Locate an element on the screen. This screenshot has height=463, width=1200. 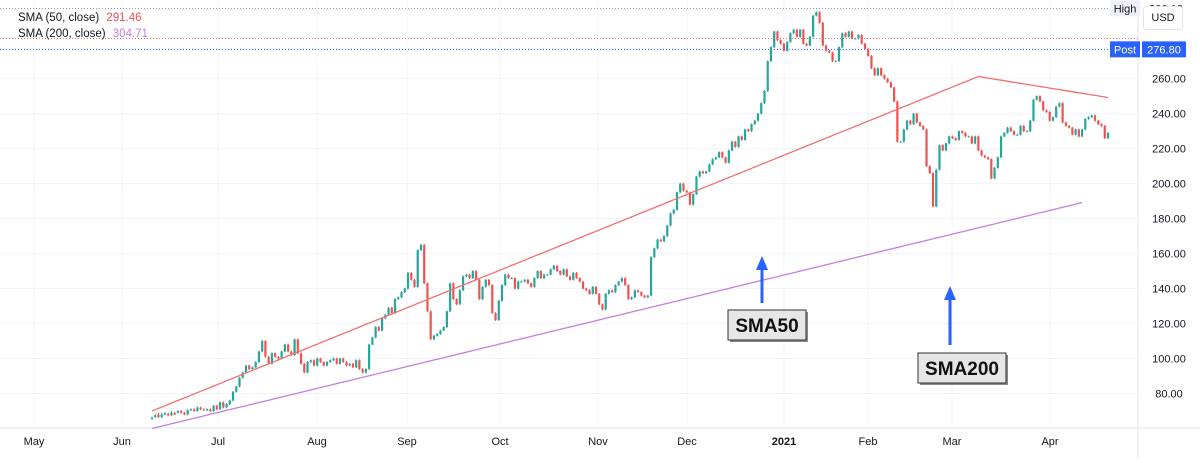
y-tick-label: 180.00 is located at coordinates (1169, 220).